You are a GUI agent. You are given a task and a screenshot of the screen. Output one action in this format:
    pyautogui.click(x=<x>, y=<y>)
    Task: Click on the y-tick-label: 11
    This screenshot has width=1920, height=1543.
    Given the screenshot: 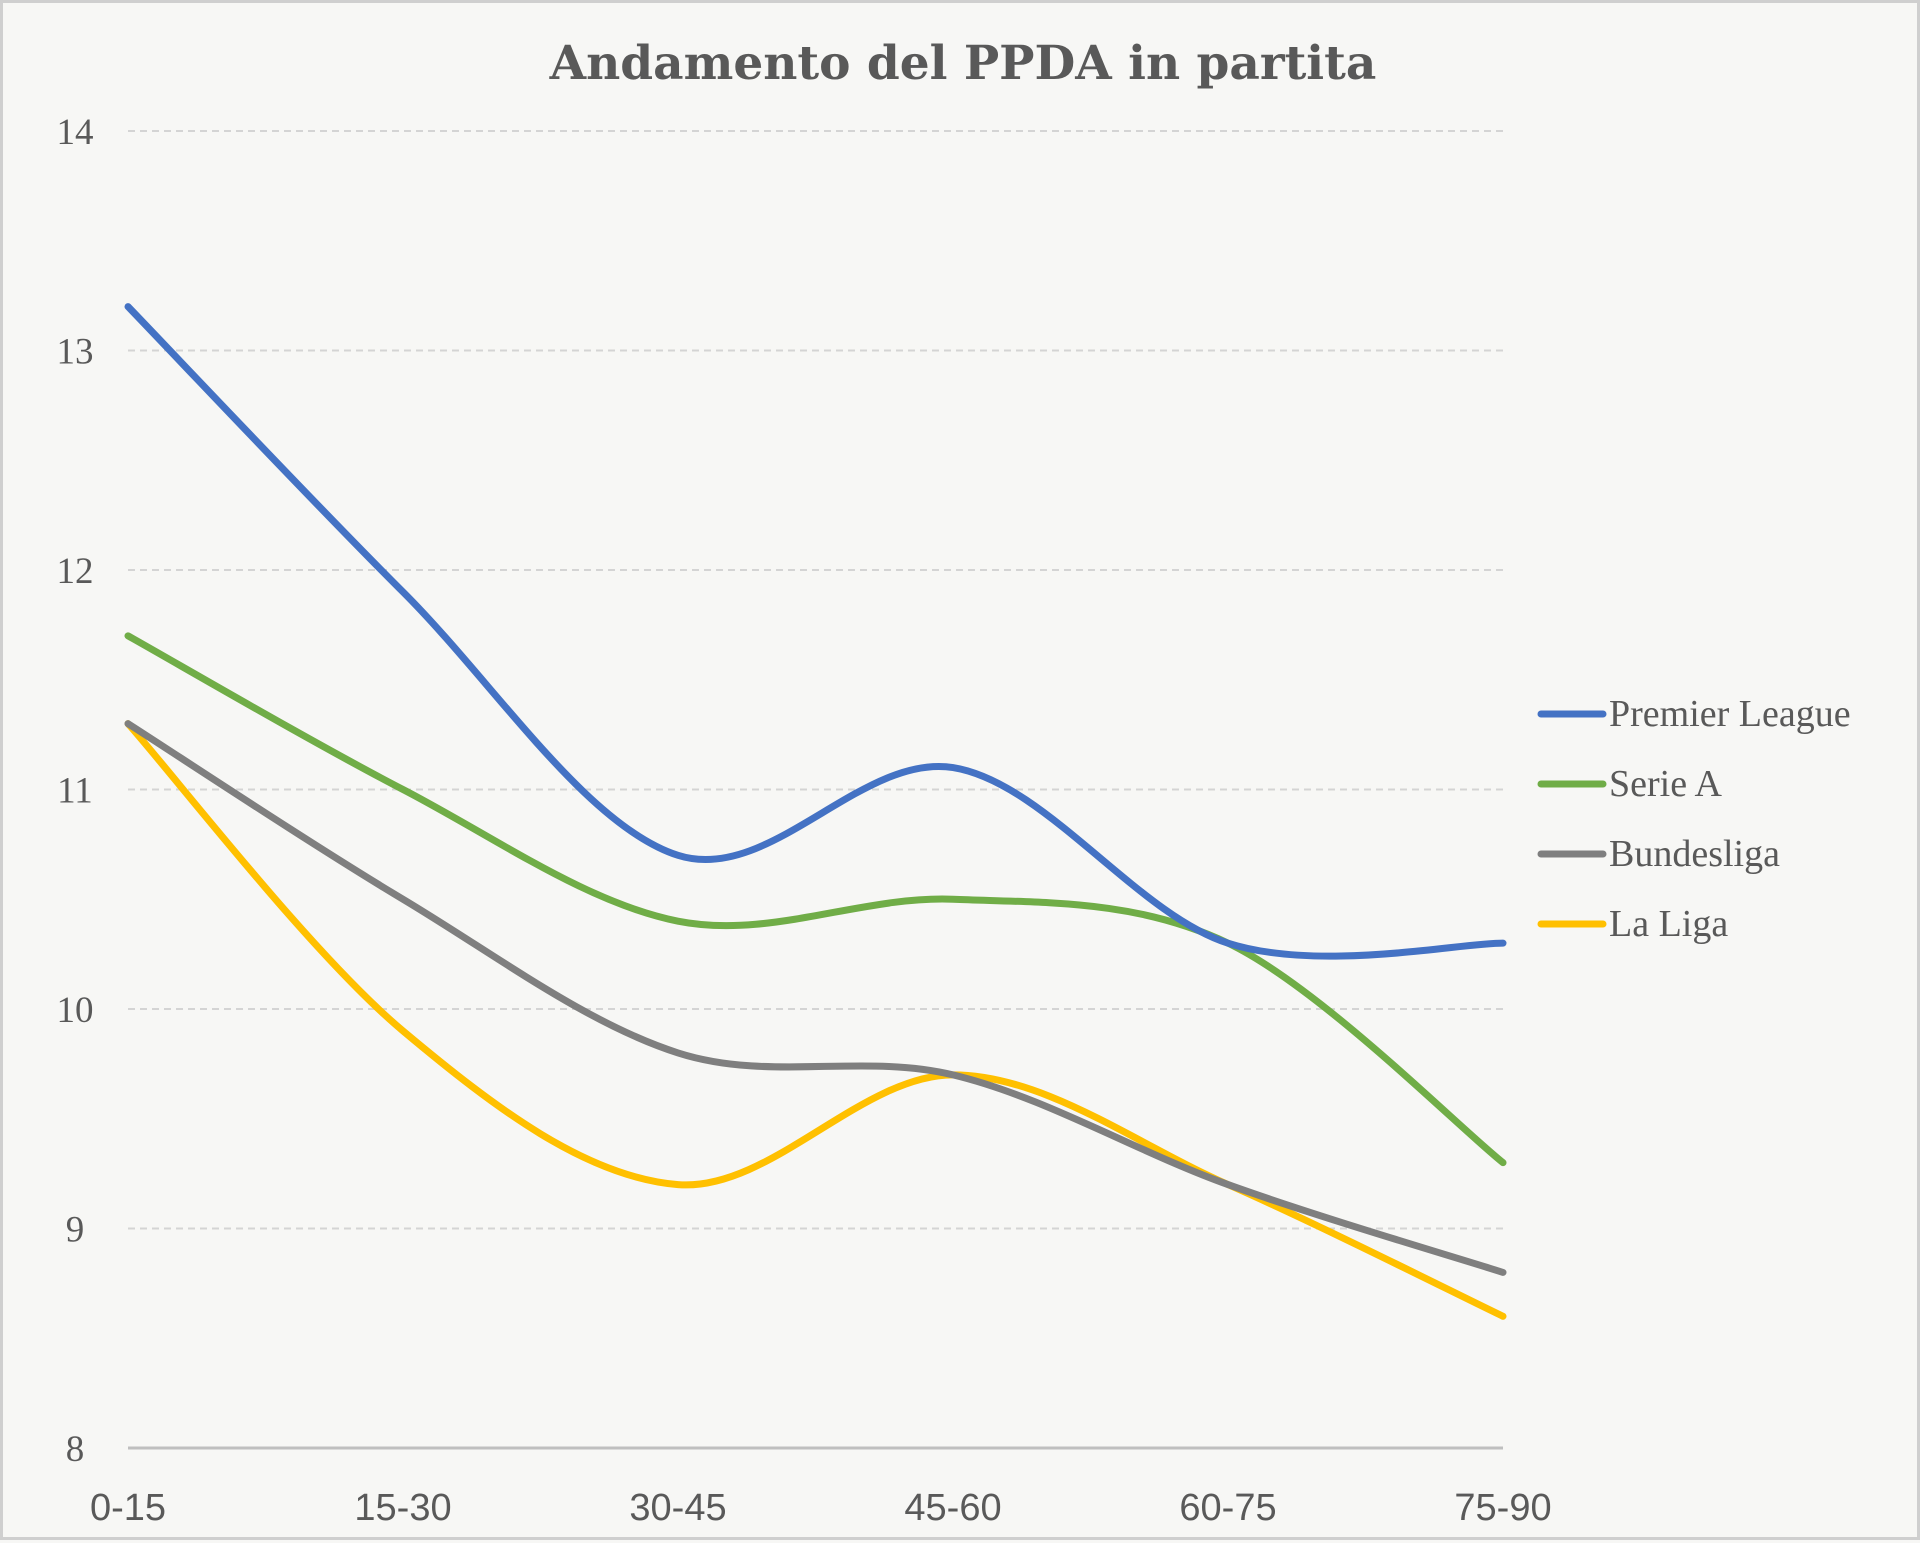 What is the action you would take?
    pyautogui.click(x=75, y=791)
    